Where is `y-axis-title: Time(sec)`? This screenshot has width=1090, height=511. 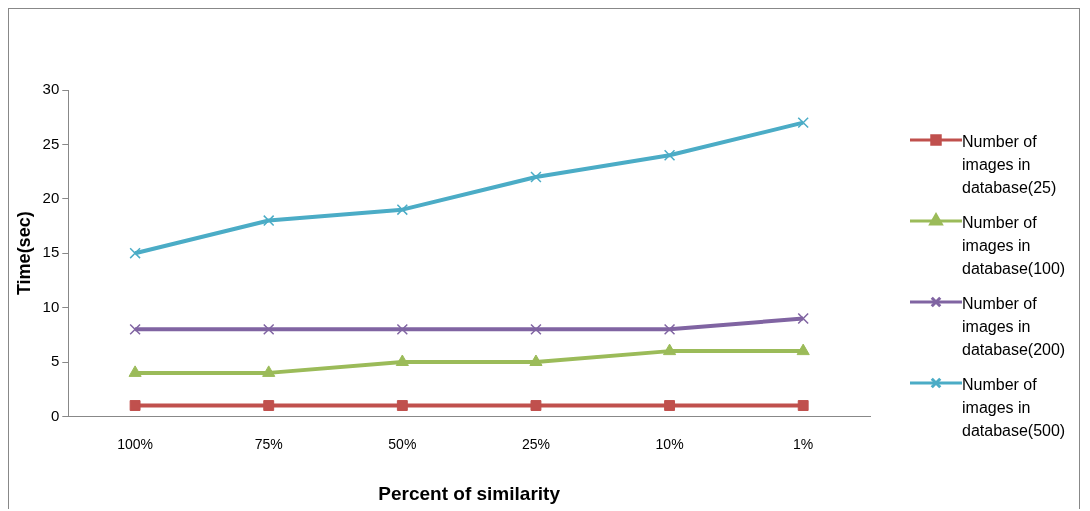
y-axis-title: Time(sec) is located at coordinates (23, 253).